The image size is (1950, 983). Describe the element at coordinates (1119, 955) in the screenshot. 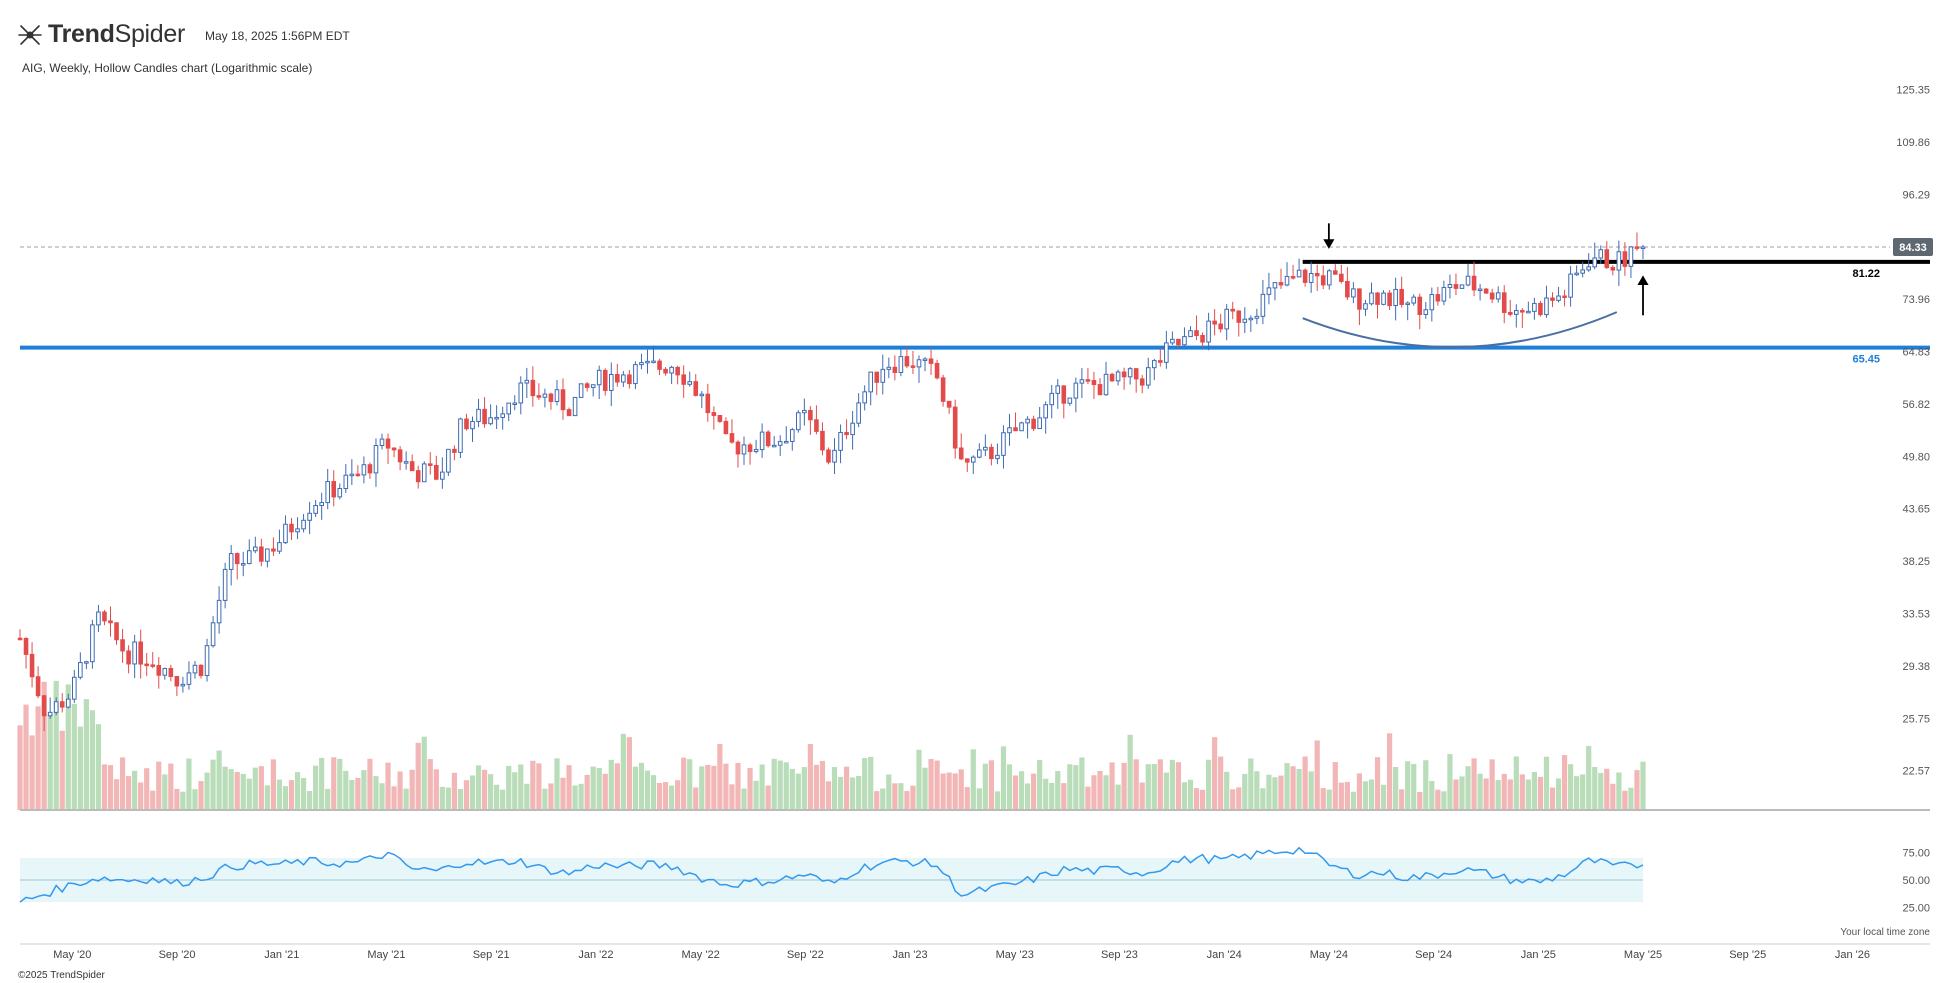

I see `time-tick-label: Sep '23` at that location.